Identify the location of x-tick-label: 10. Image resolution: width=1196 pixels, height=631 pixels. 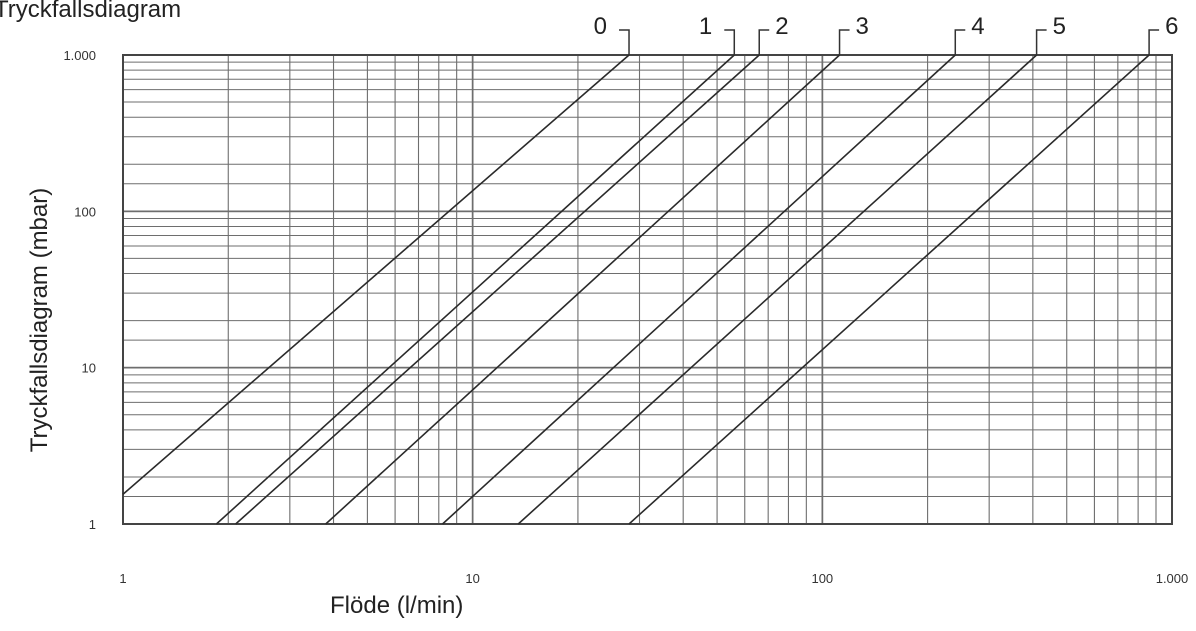
(472, 578).